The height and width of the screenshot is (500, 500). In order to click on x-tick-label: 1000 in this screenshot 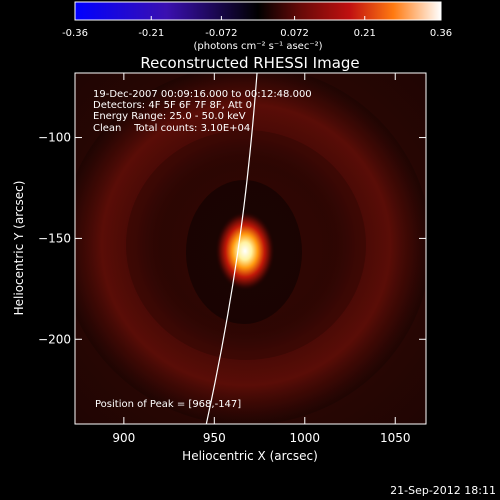, I will do `click(305, 438)`.